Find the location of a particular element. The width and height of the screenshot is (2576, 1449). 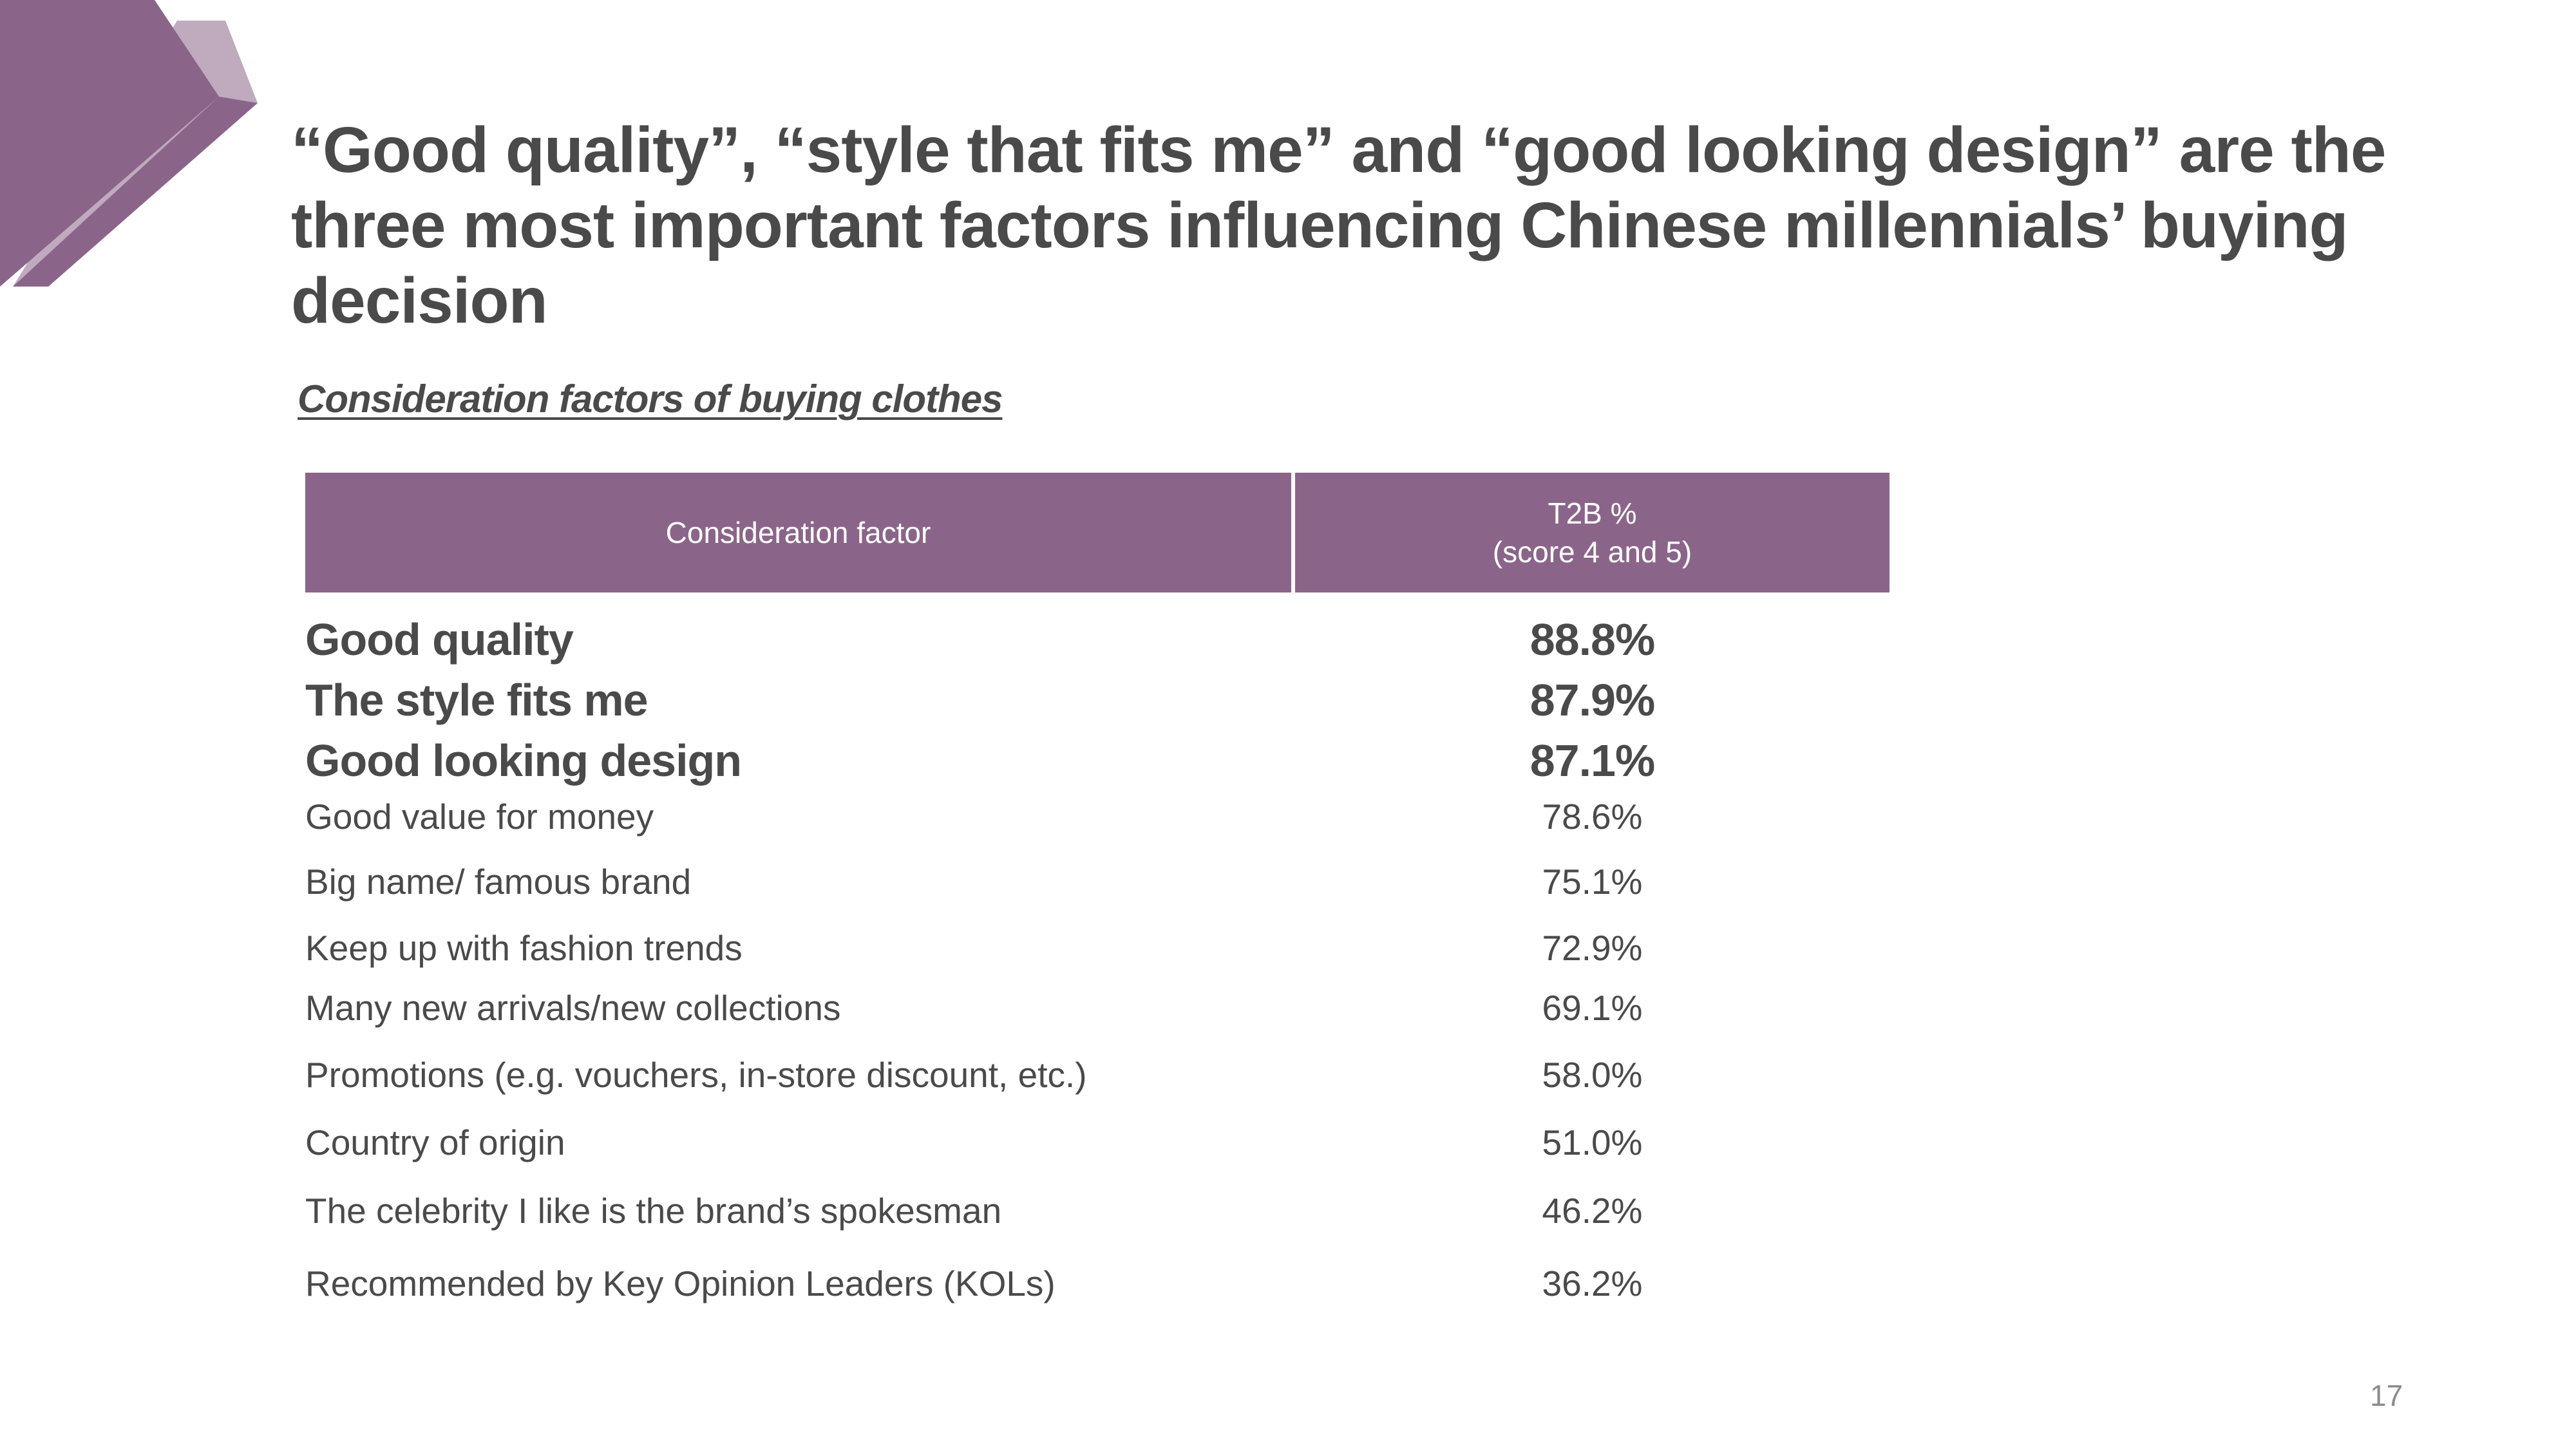

chevron-decoration is located at coordinates (129, 143).